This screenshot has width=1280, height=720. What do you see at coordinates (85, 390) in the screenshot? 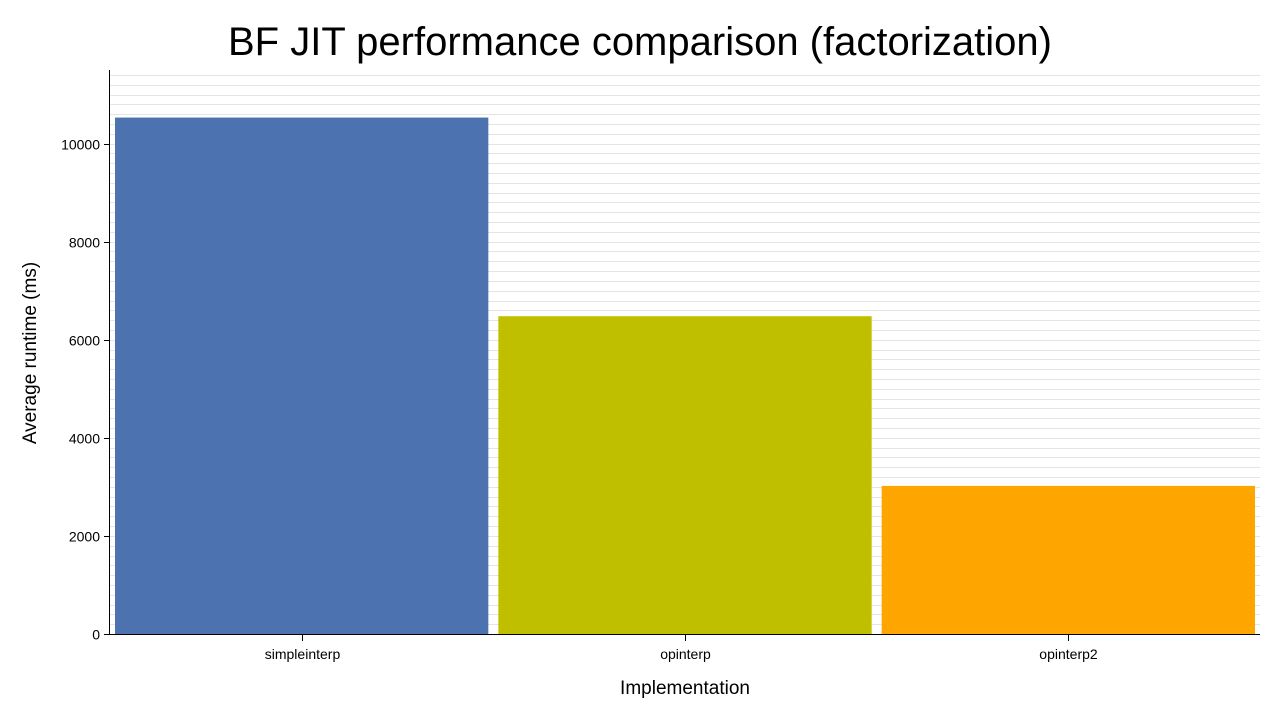
I see `y-ticks: 0 2000 4000 6000 8000 10000` at bounding box center [85, 390].